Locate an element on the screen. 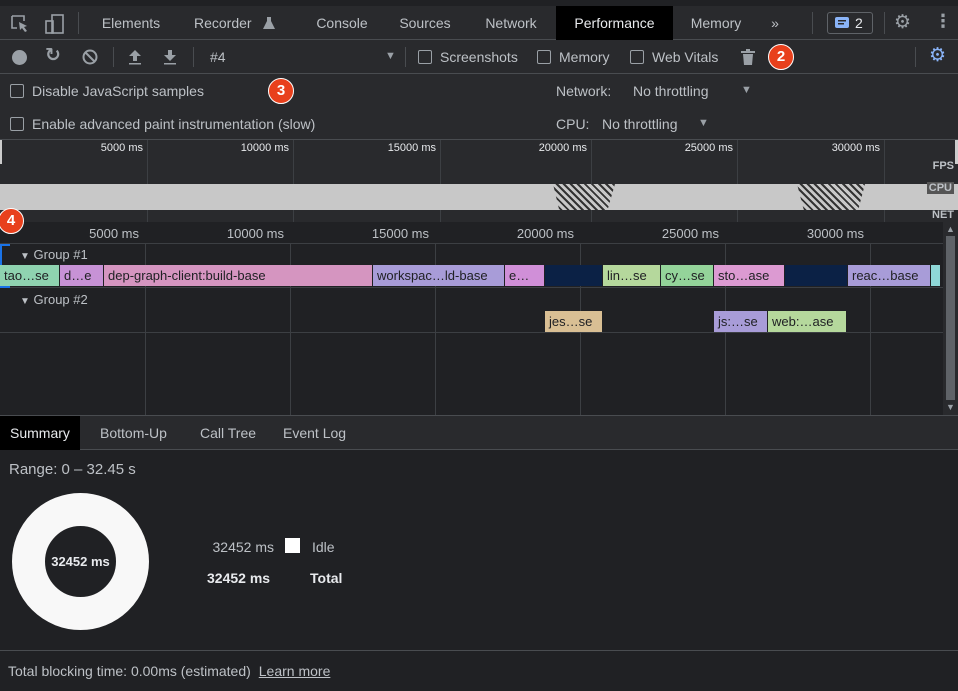 This screenshot has height=691, width=958. flask-icon is located at coordinates (269, 23).